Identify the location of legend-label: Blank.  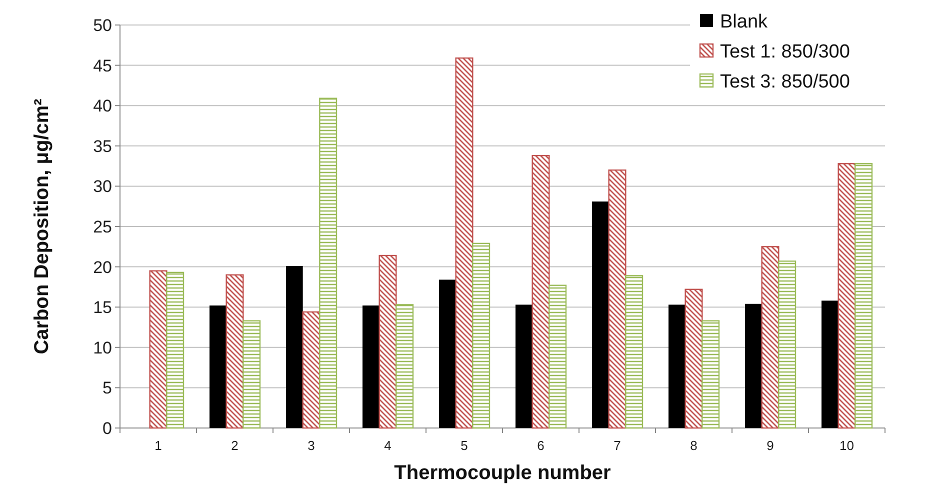
(744, 22).